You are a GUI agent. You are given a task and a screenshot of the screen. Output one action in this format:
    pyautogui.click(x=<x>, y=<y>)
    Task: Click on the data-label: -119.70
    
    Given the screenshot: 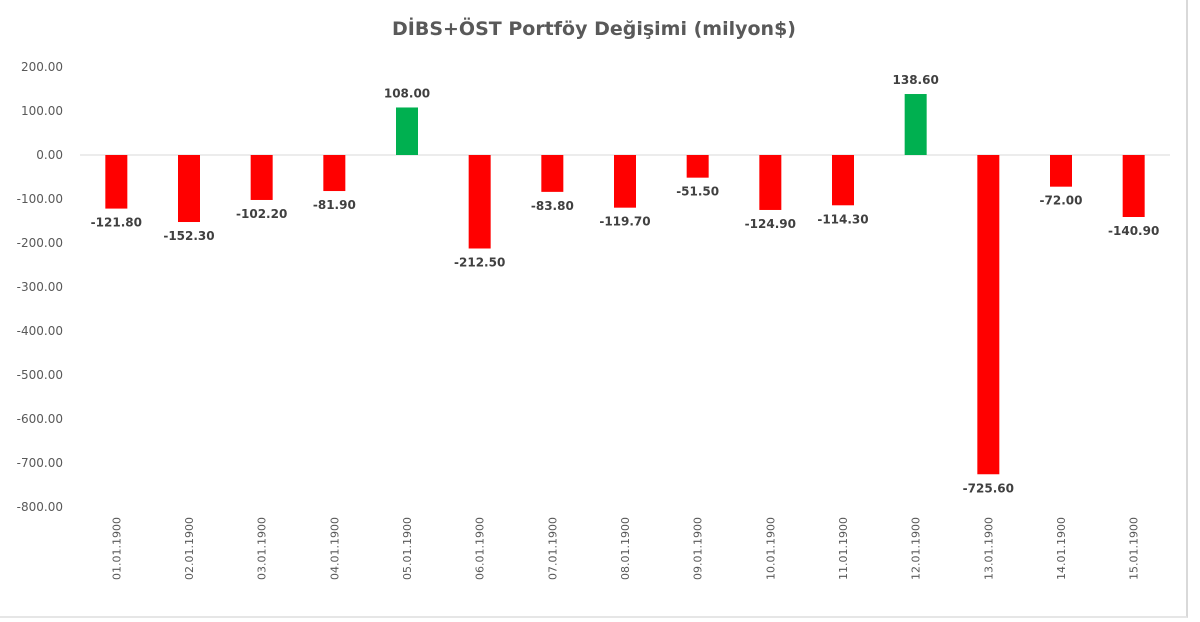 What is the action you would take?
    pyautogui.click(x=624, y=222)
    